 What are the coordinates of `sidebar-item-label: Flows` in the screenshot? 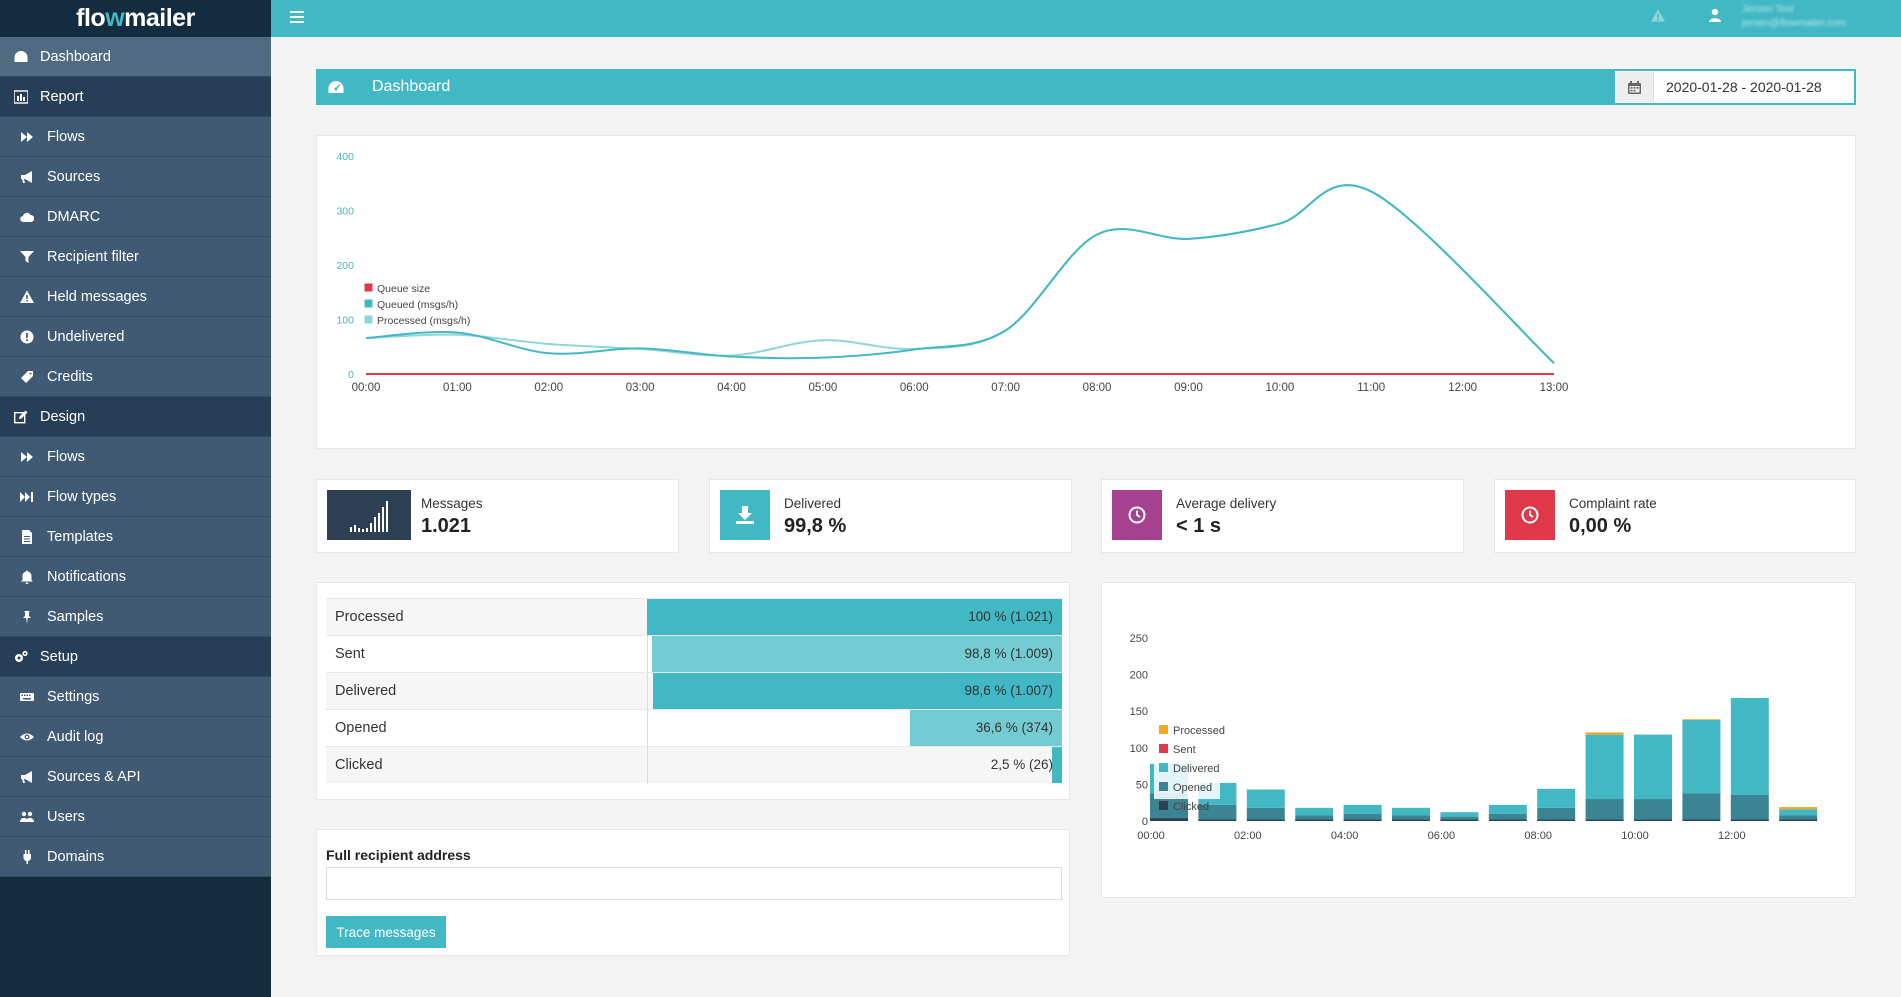 It's located at (66, 456).